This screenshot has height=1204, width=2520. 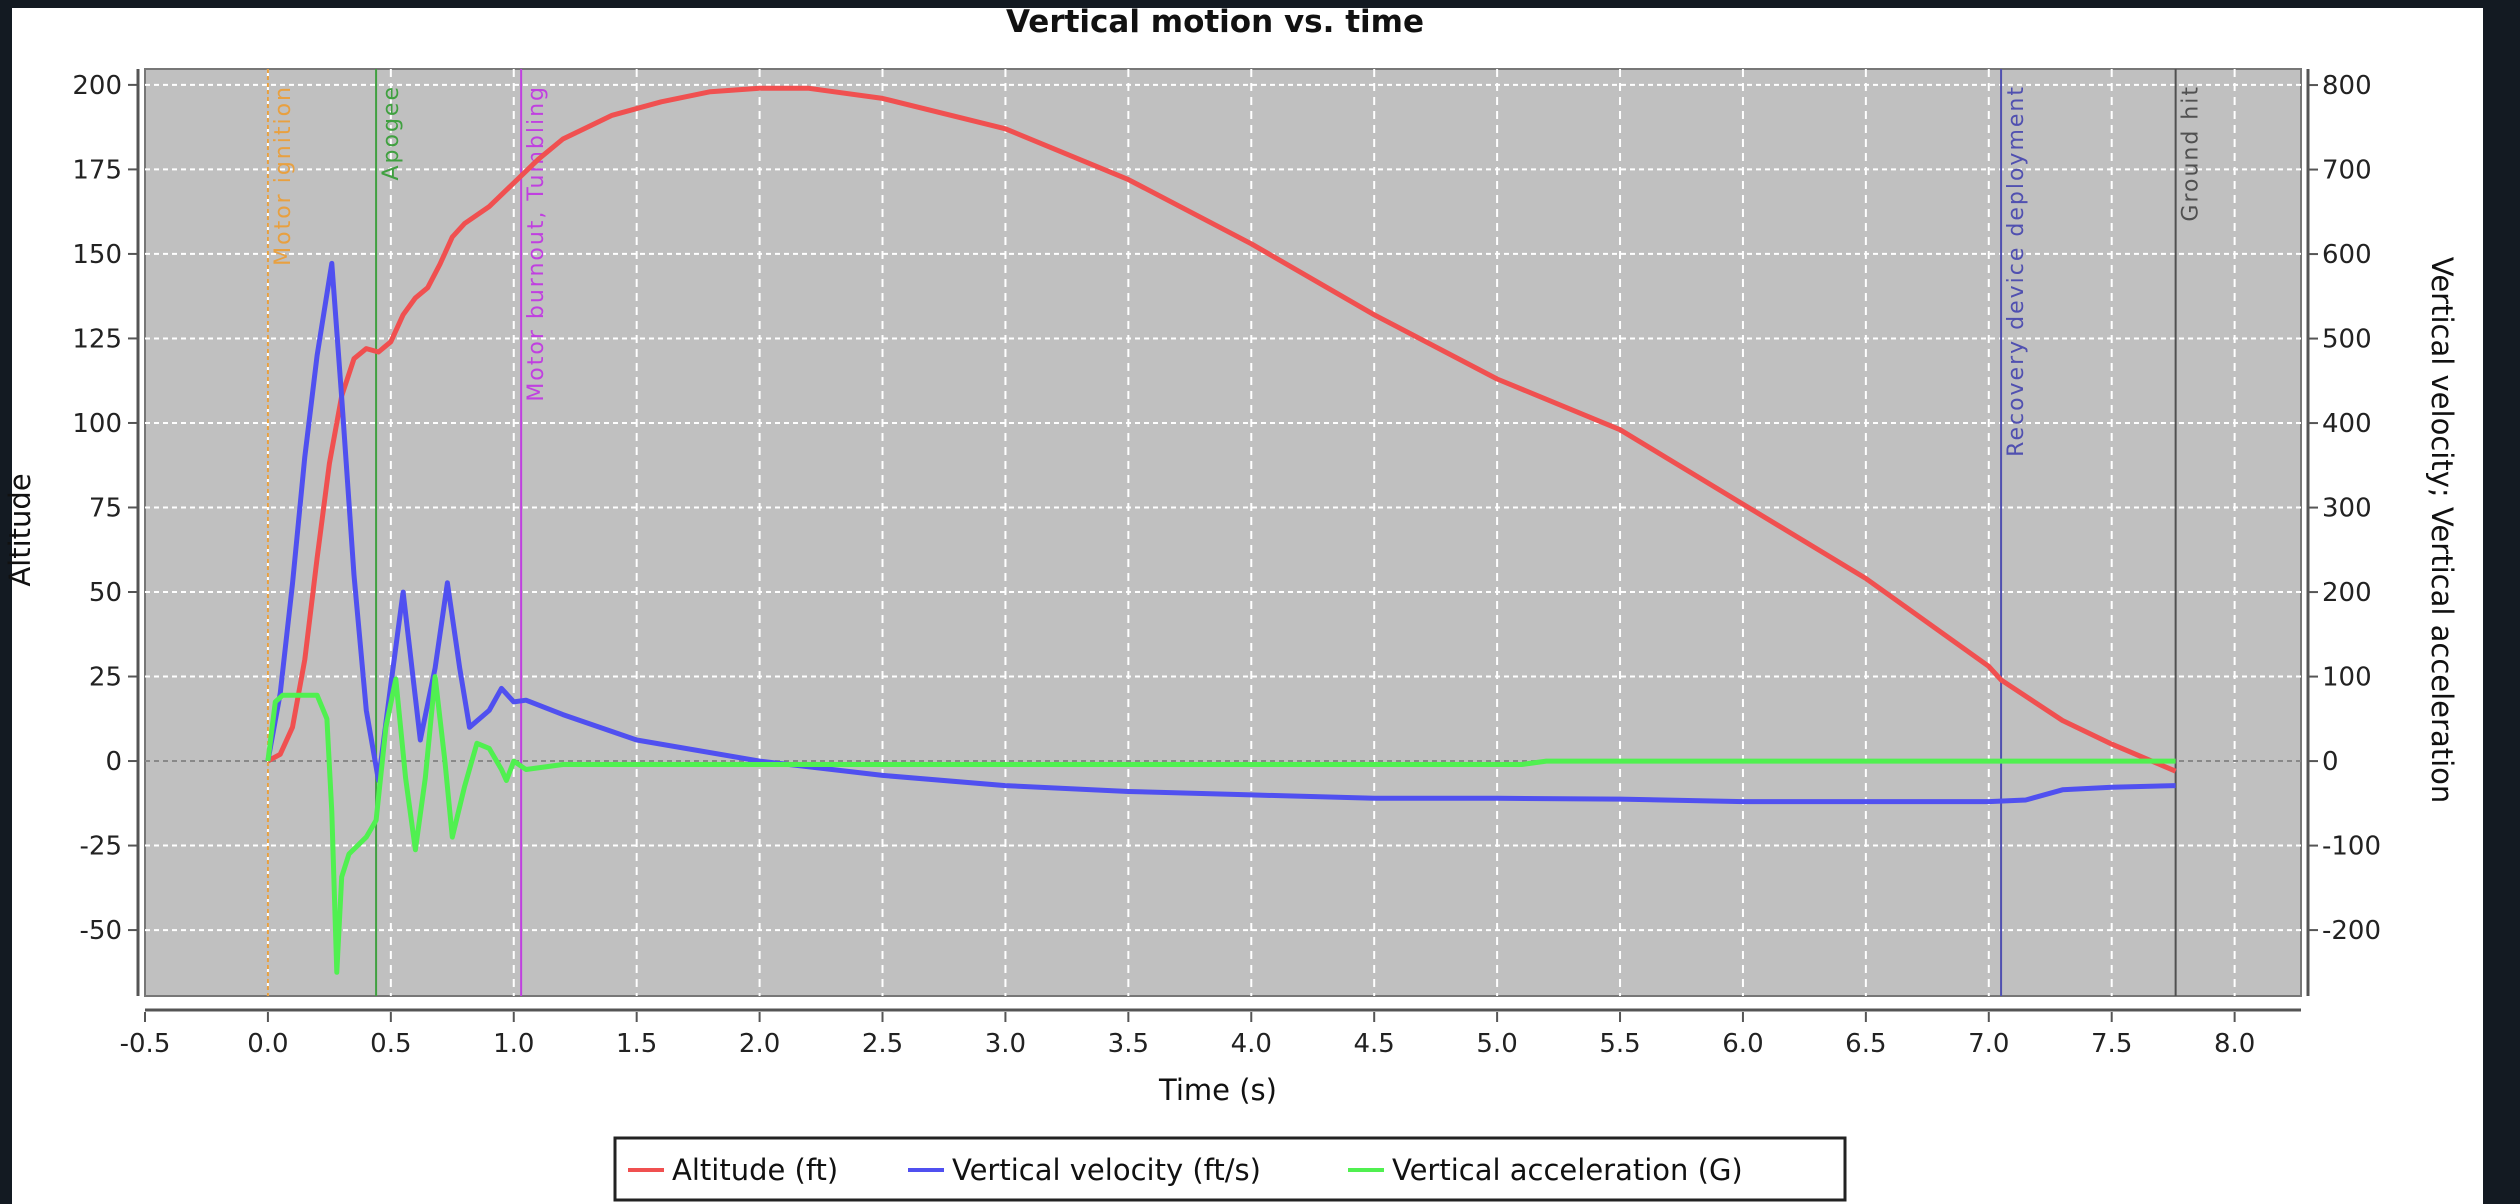 I want to click on x-tick-label: 0.5, so click(x=390, y=1044).